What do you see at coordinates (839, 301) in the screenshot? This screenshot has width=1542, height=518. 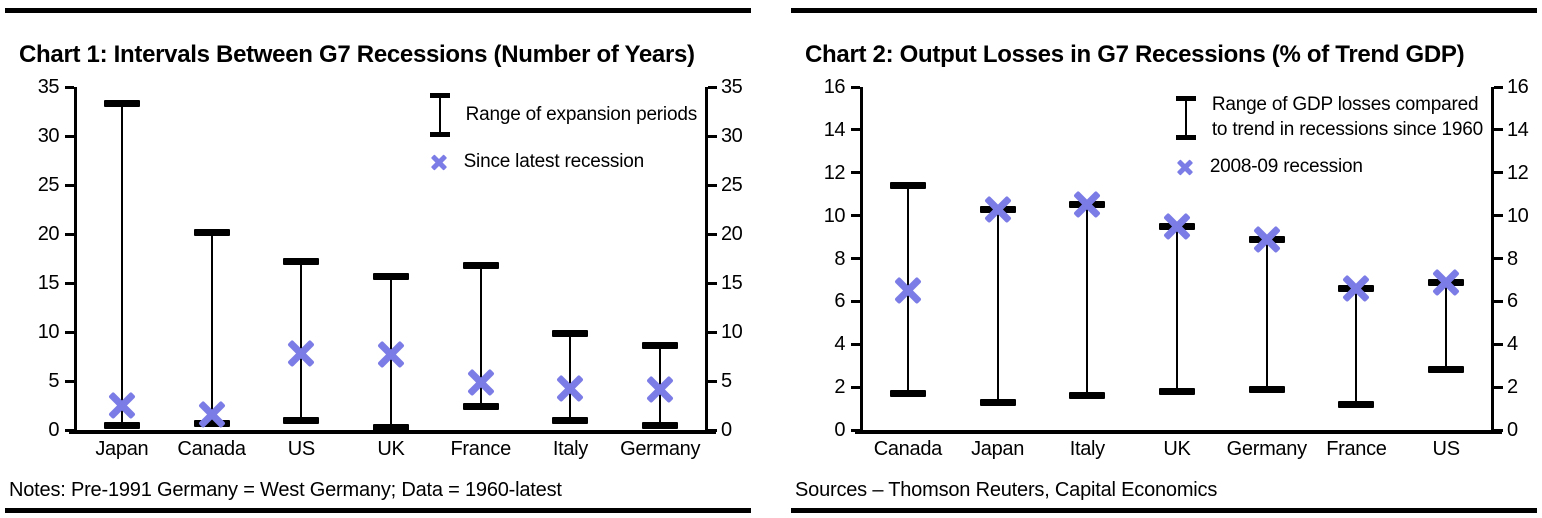 I see `y-tick-label-left: 6` at bounding box center [839, 301].